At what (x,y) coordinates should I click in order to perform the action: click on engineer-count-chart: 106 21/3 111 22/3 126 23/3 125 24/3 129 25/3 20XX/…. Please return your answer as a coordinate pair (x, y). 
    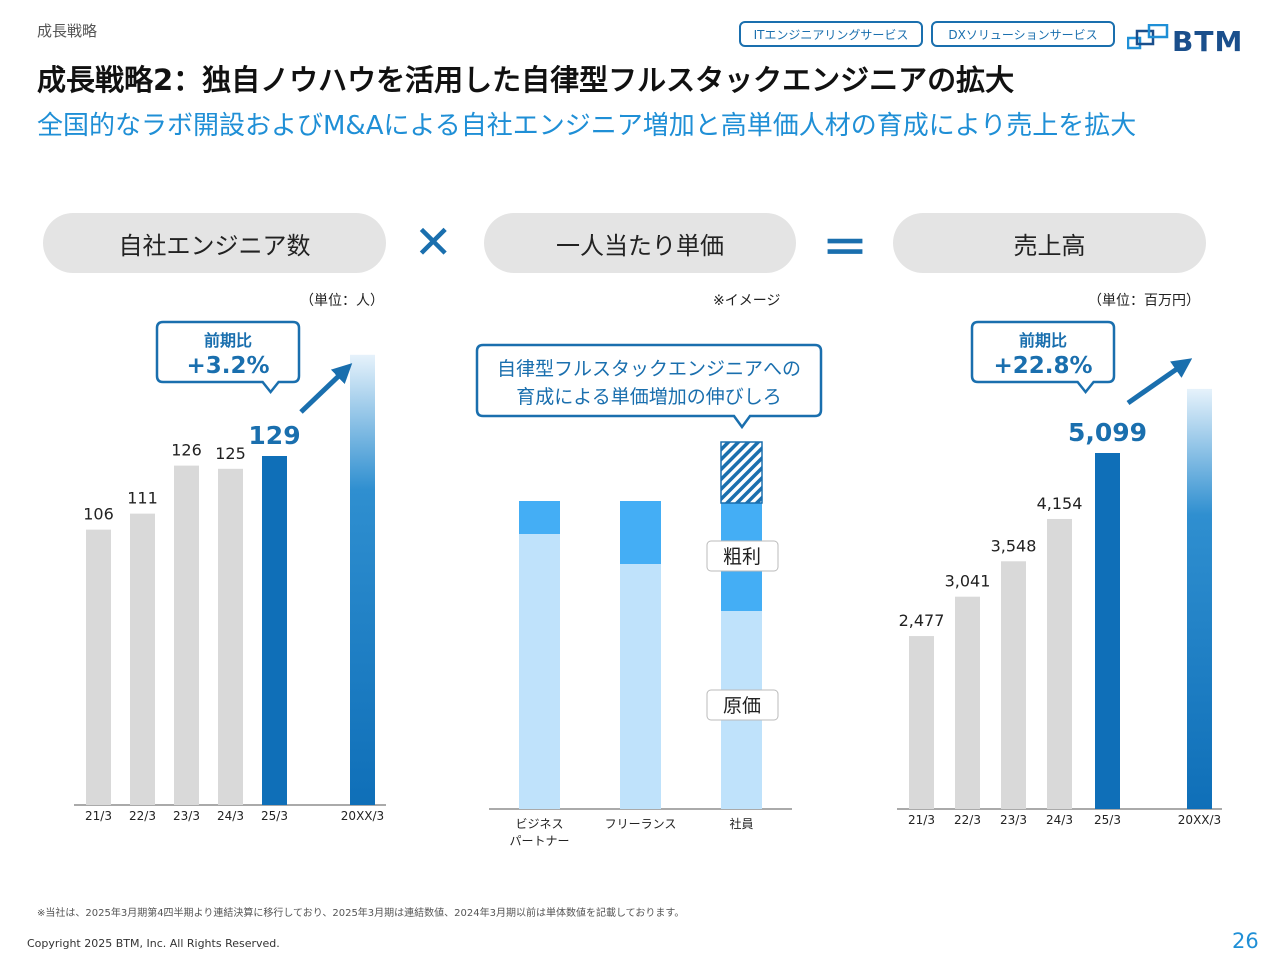
    Looking at the image, I should click on (230, 571).